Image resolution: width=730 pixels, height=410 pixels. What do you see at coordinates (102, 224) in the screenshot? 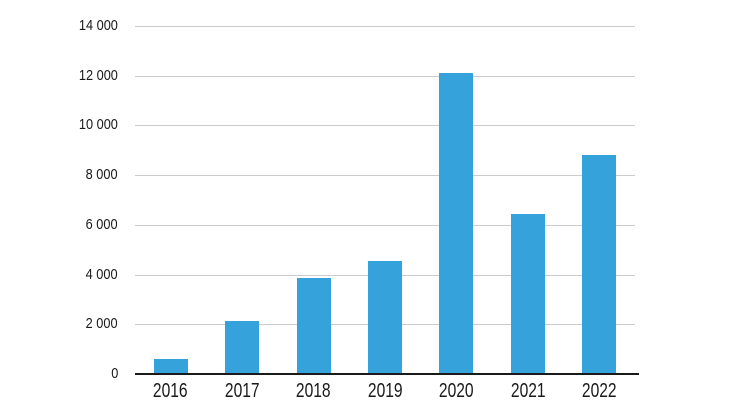
I see `y-tick-label: 6 000` at bounding box center [102, 224].